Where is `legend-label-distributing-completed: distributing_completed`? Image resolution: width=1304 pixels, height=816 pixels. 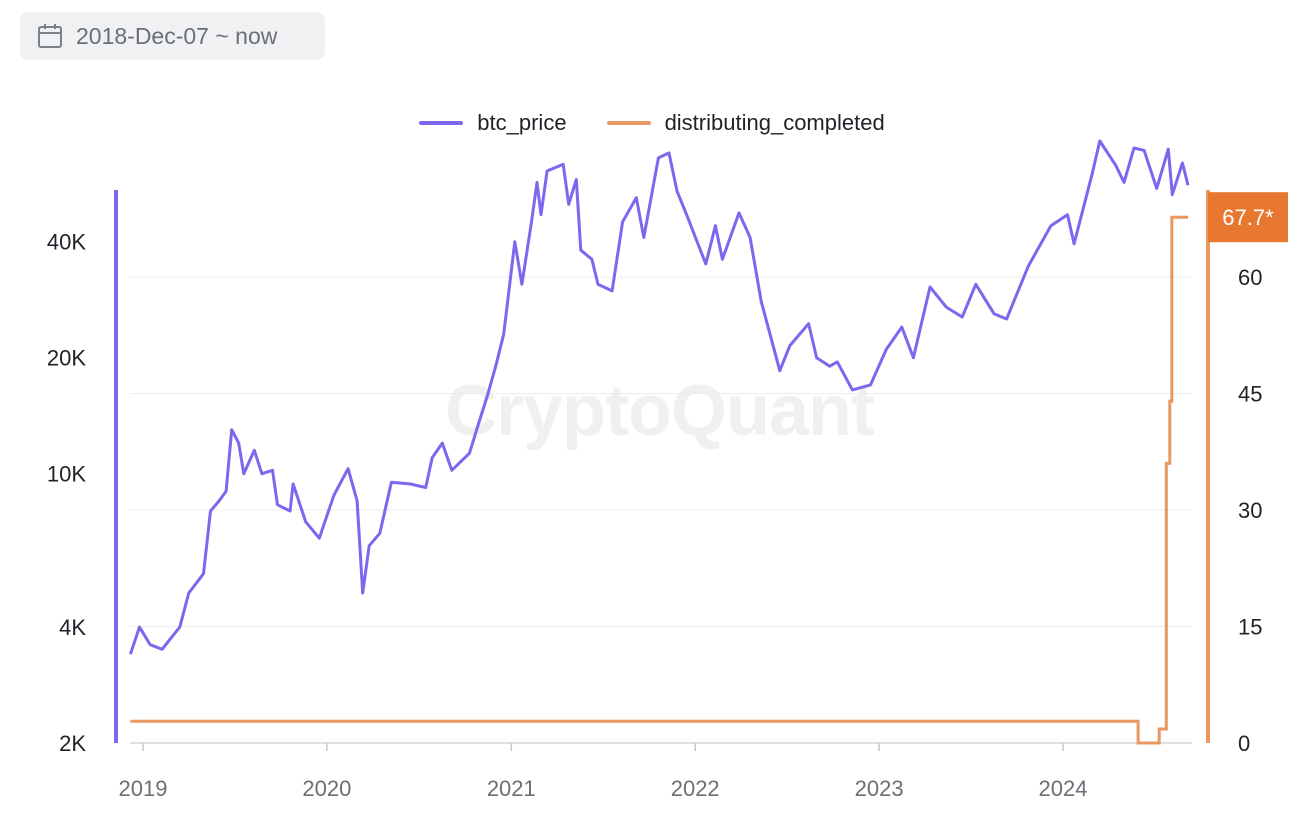
legend-label-distributing-completed: distributing_completed is located at coordinates (774, 122).